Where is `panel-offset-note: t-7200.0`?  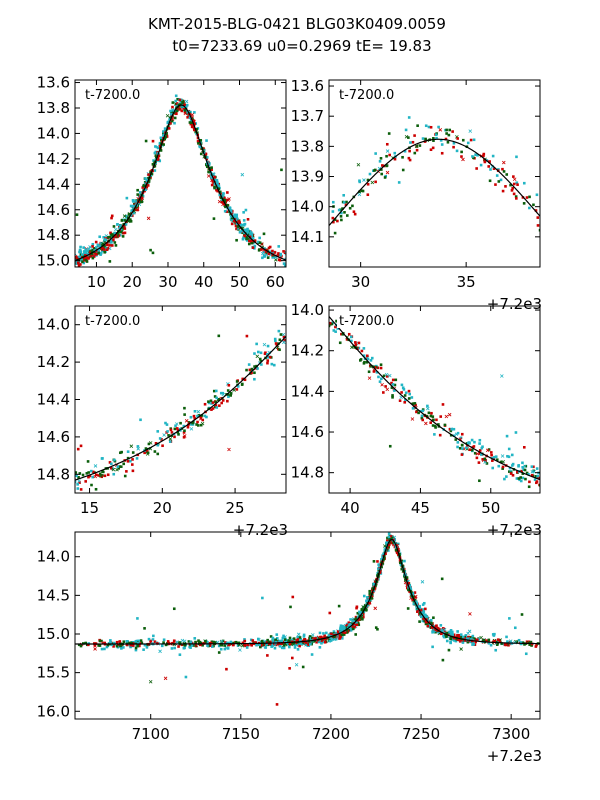
panel-offset-note: t-7200.0 is located at coordinates (112, 95).